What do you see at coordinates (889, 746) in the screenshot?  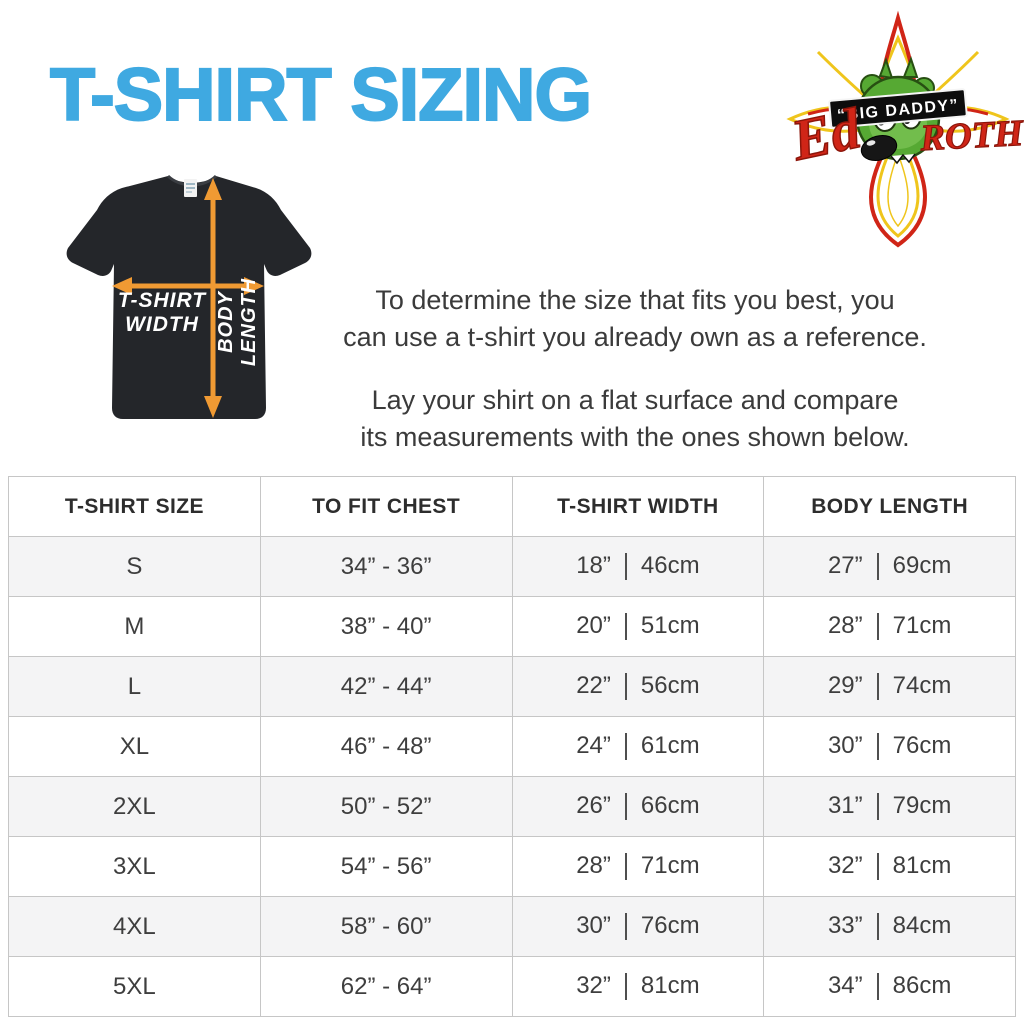 I see `cell-length: 30” 76cm` at bounding box center [889, 746].